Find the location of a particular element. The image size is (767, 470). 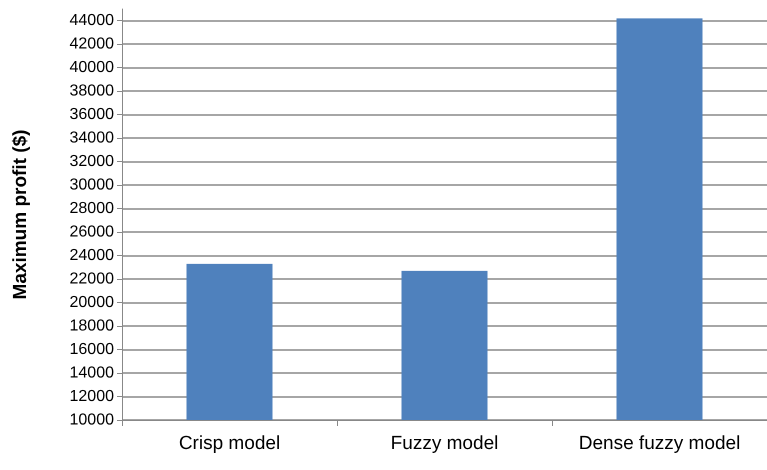

y-tick-label: 32000 is located at coordinates (92, 161).